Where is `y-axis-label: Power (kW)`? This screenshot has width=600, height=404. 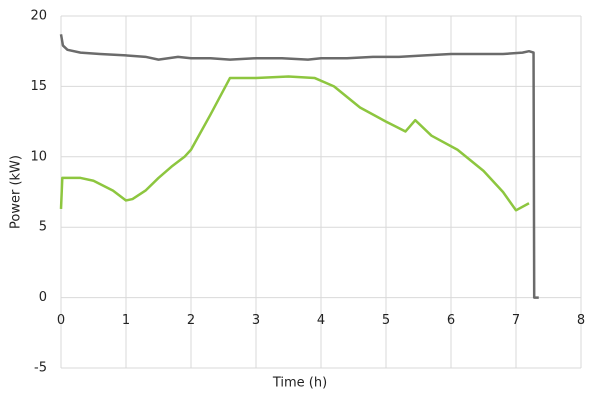 y-axis-label: Power (kW) is located at coordinates (16, 192).